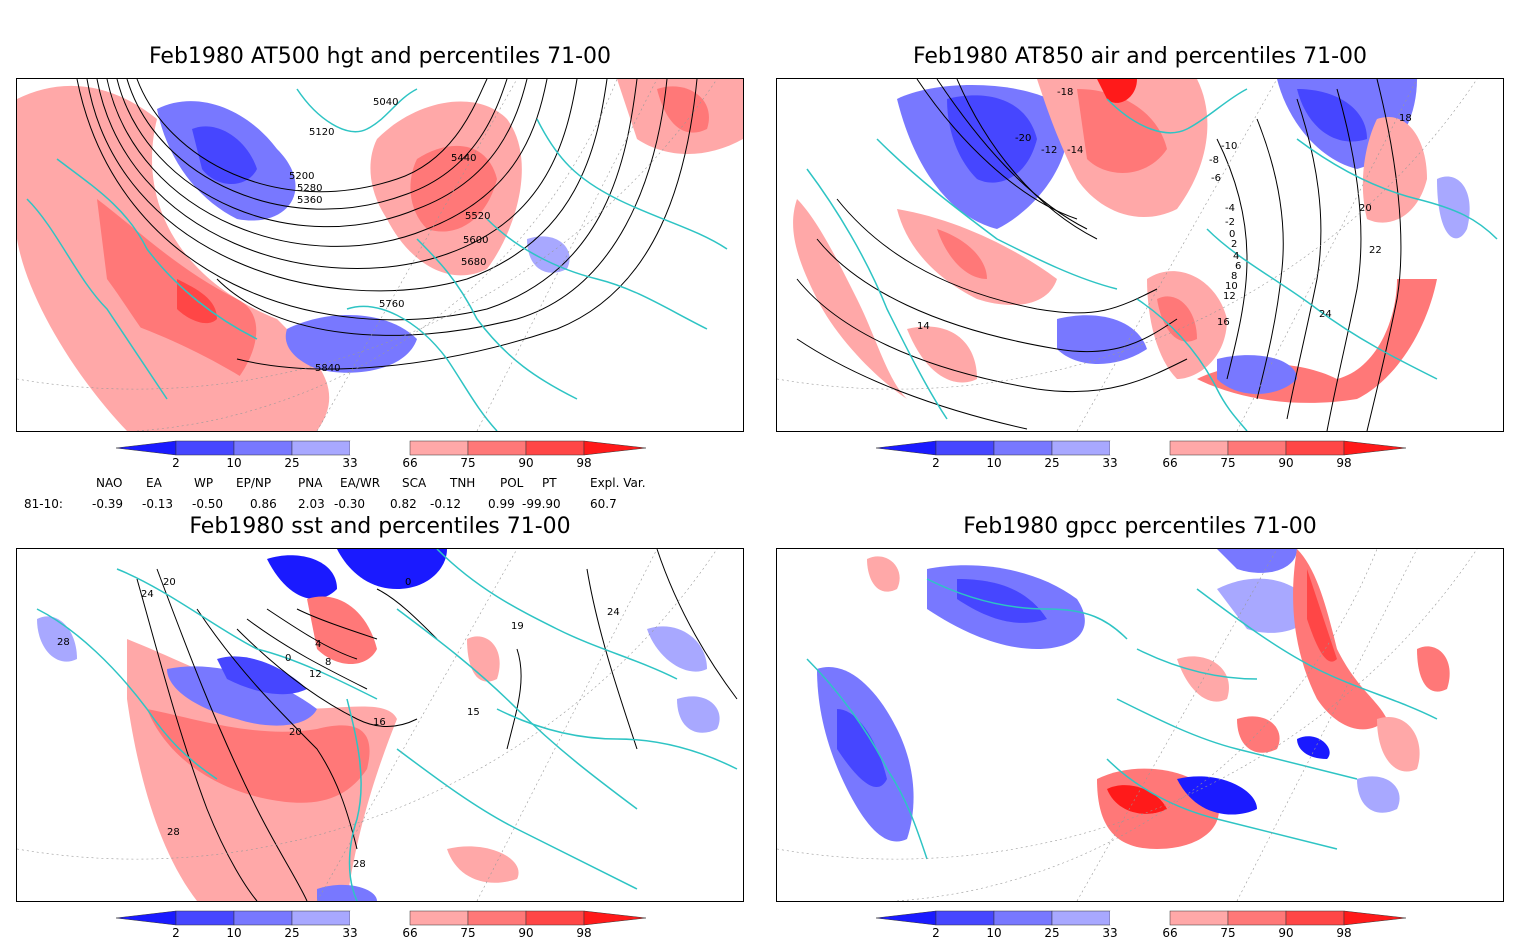 The height and width of the screenshot is (940, 1520). What do you see at coordinates (613, 612) in the screenshot?
I see `contour-label: 24` at bounding box center [613, 612].